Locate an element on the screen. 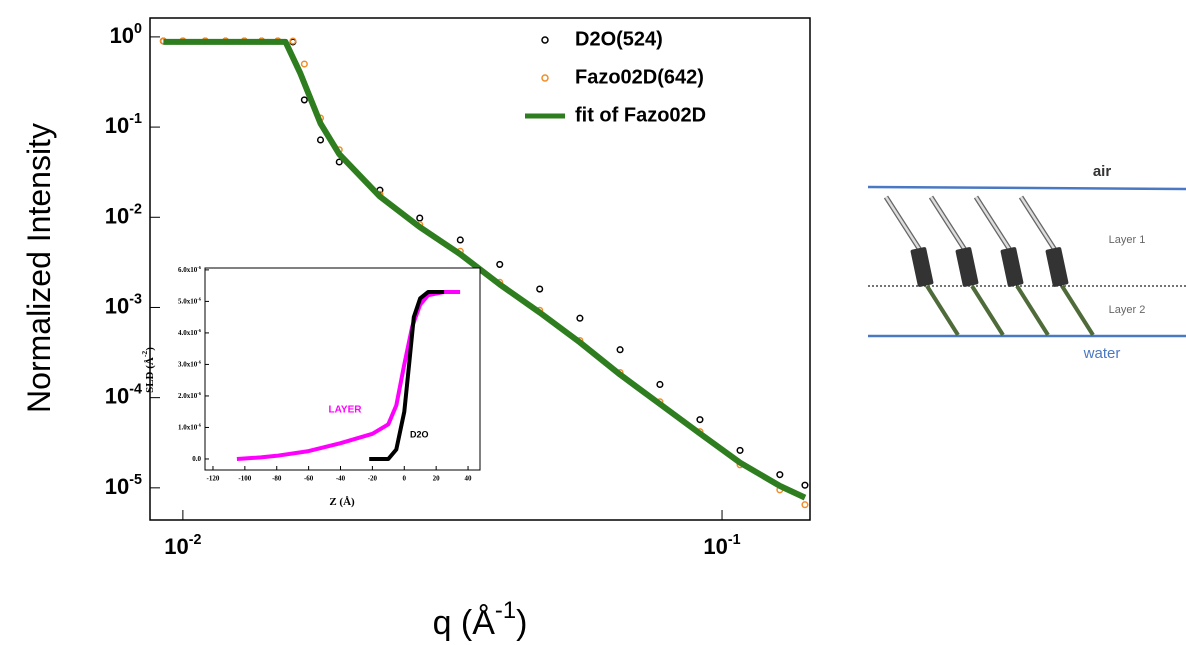  tick-label: 1.0x10⁻⁶ is located at coordinates (190, 426).